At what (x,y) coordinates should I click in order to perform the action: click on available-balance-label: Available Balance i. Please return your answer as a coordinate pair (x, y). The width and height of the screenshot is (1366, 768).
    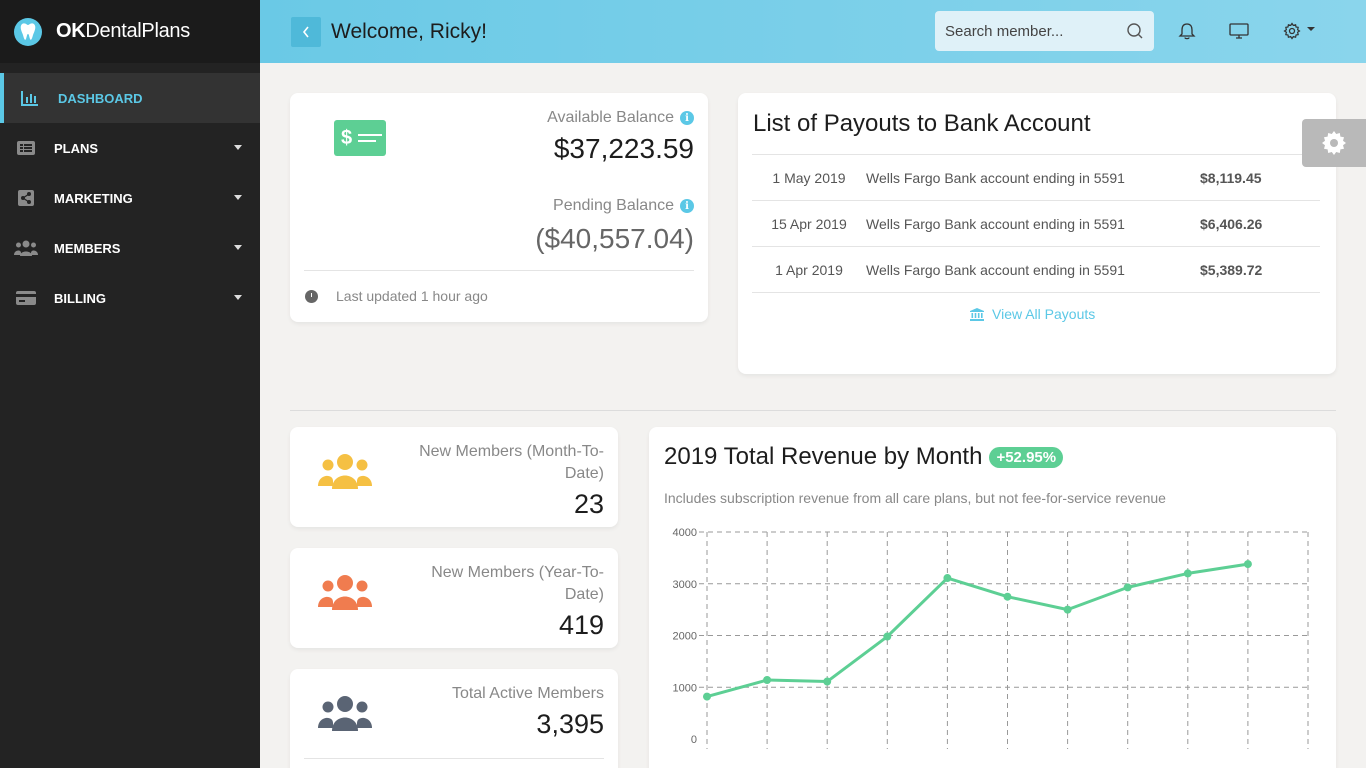
    Looking at the image, I should click on (620, 118).